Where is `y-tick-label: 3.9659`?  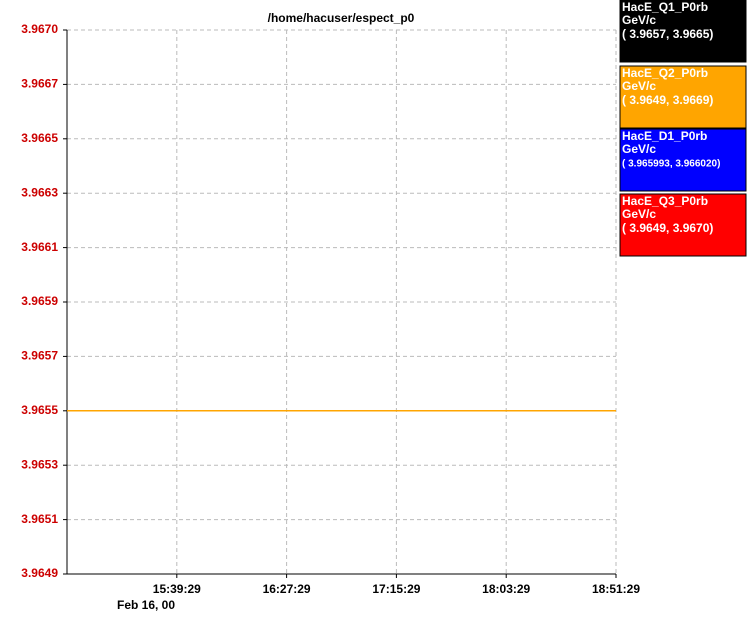
y-tick-label: 3.9659 is located at coordinates (39, 301).